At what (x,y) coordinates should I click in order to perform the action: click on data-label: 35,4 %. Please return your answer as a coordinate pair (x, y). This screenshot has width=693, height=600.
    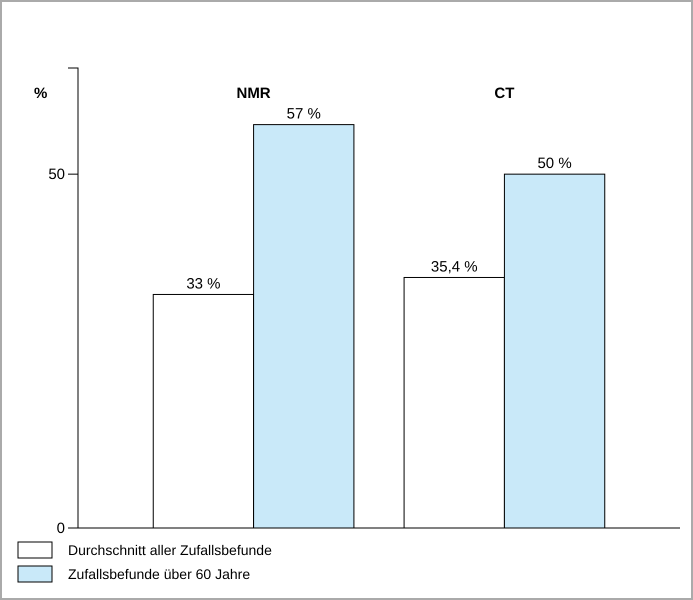
    Looking at the image, I should click on (454, 267).